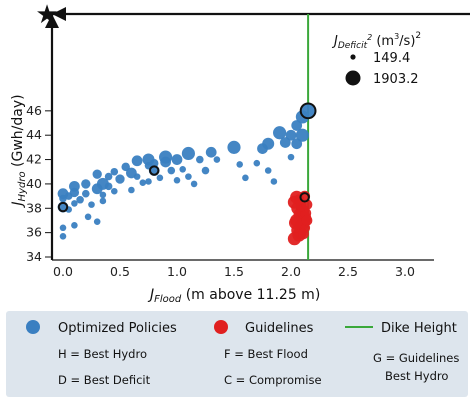 The height and width of the screenshot is (400, 474). I want to click on legend-dike-label: Dike Height, so click(419, 328).